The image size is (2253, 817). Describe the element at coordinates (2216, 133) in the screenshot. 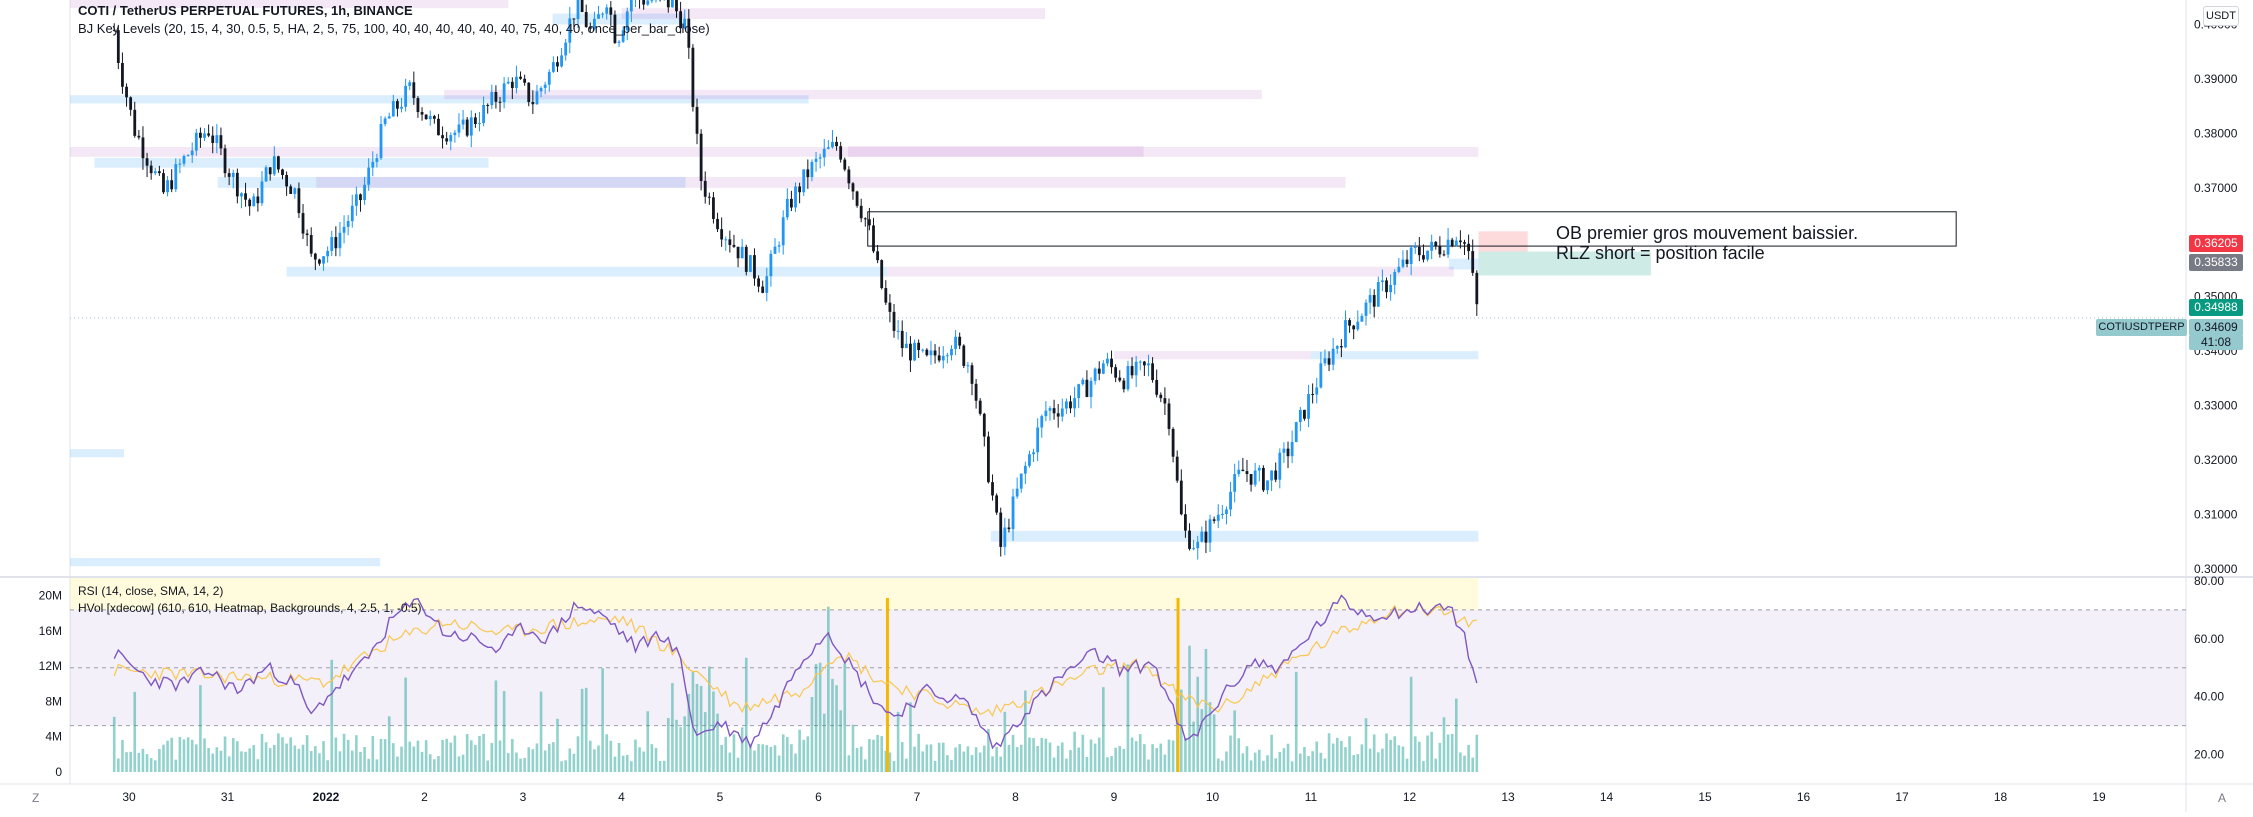

I see `price-tick: 0.38000` at that location.